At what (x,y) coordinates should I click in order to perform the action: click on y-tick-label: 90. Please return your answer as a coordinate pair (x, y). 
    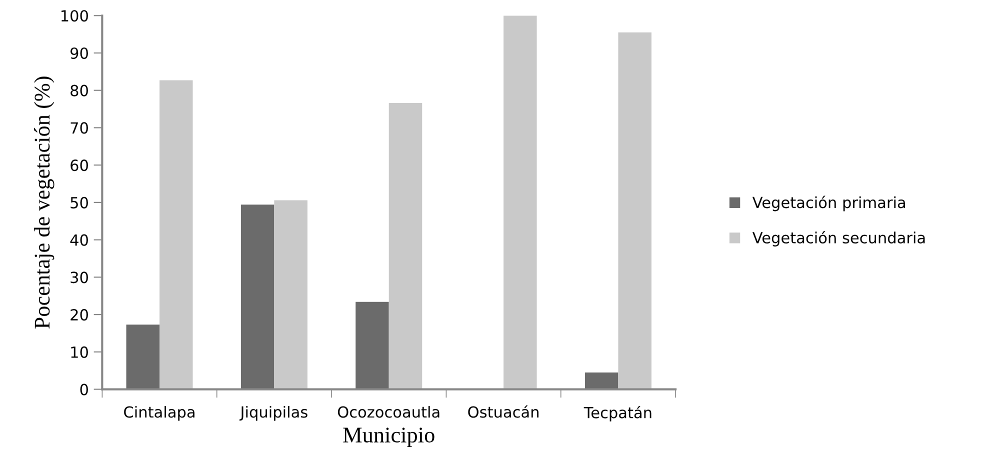
    Looking at the image, I should click on (79, 53).